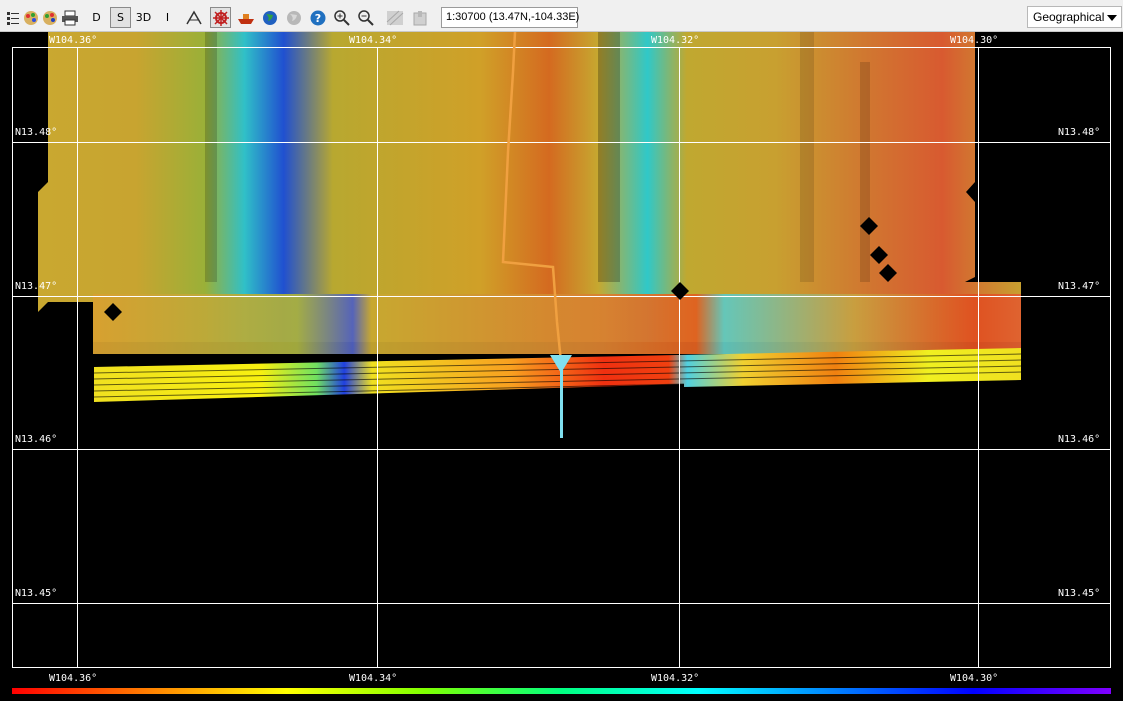  What do you see at coordinates (143, 17) in the screenshot?
I see `3d-button: 3D` at bounding box center [143, 17].